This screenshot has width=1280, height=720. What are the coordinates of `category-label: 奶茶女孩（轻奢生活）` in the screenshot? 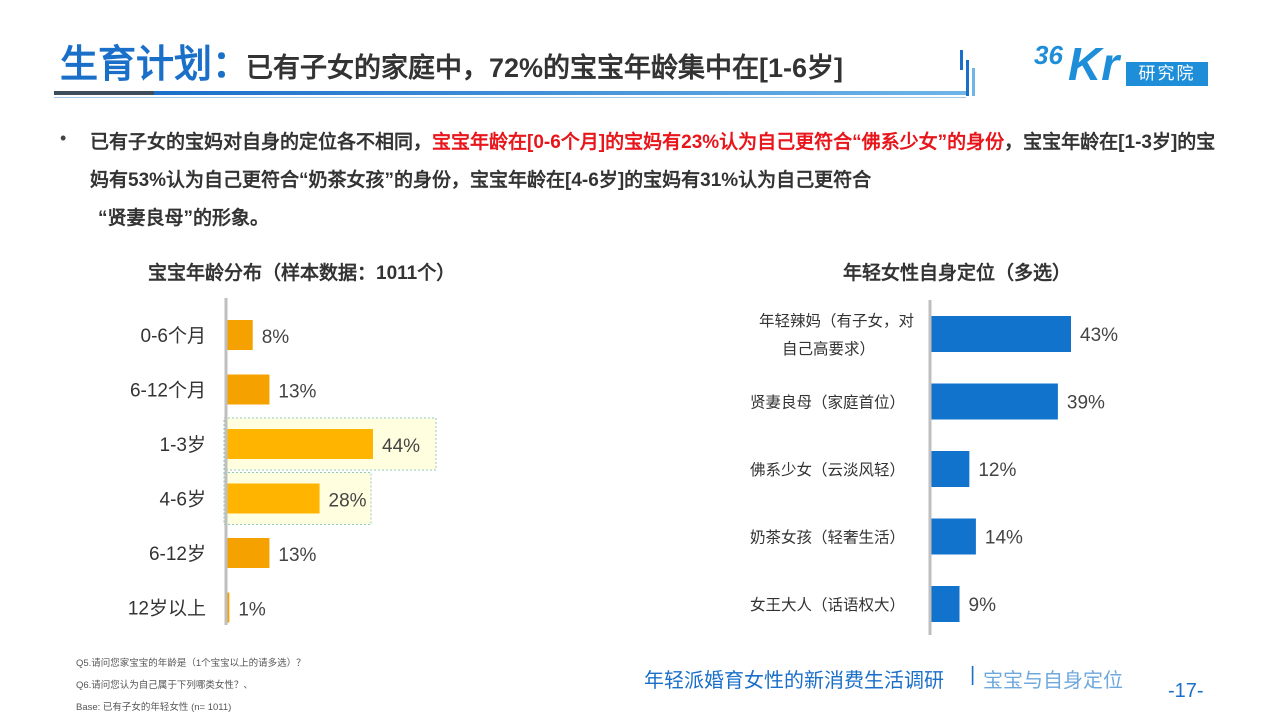 It's located at (827, 537).